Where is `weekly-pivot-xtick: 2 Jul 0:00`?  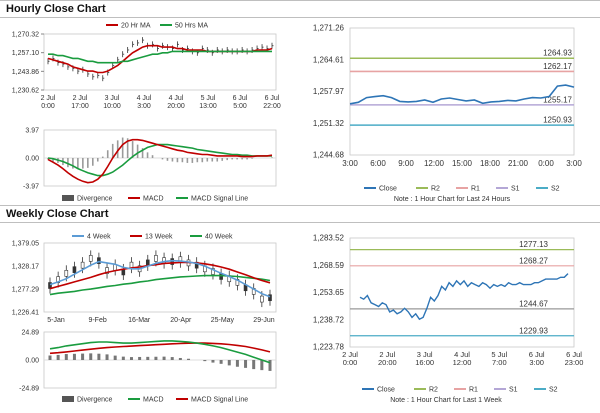
weekly-pivot-xtick: 2 Jul 0:00 is located at coordinates (350, 358).